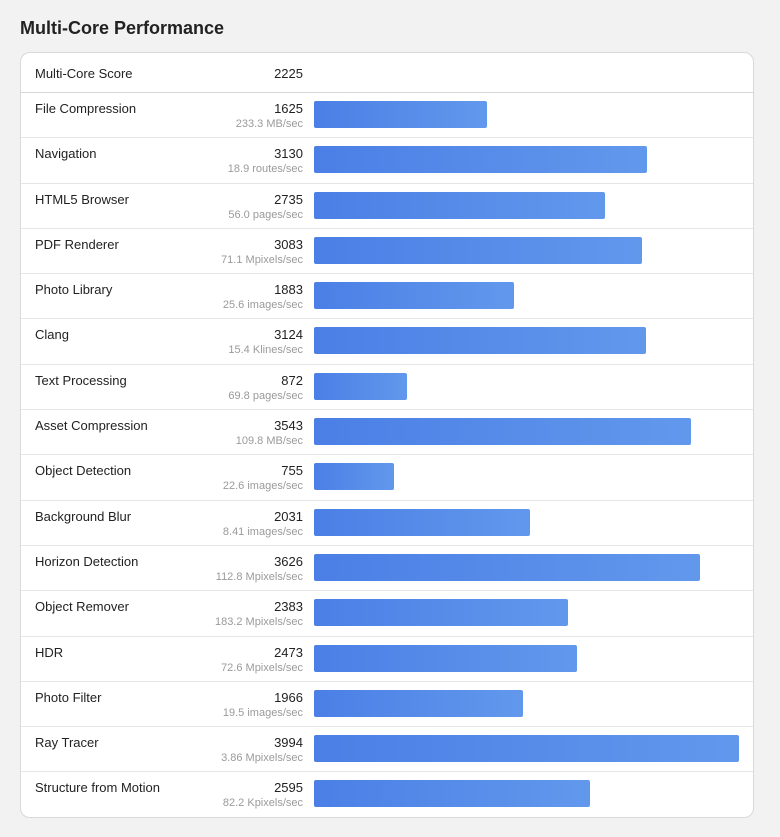 This screenshot has height=837, width=780. I want to click on workload-score: 2031, so click(288, 516).